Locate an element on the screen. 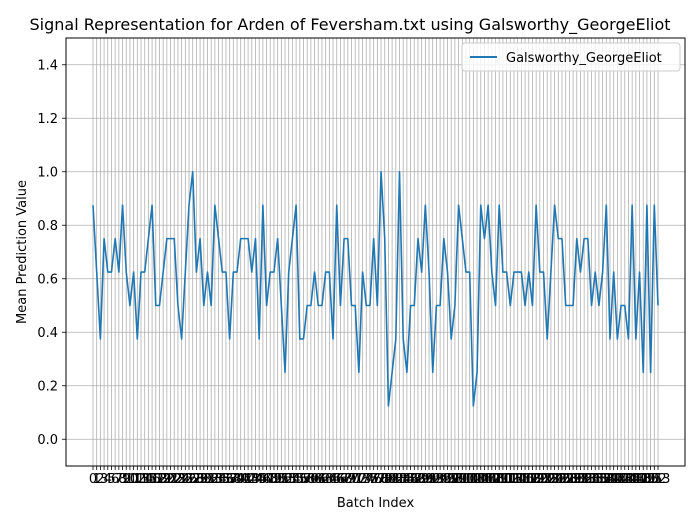 The width and height of the screenshot is (700, 525). x-tick-label: 83 is located at coordinates (399, 479).